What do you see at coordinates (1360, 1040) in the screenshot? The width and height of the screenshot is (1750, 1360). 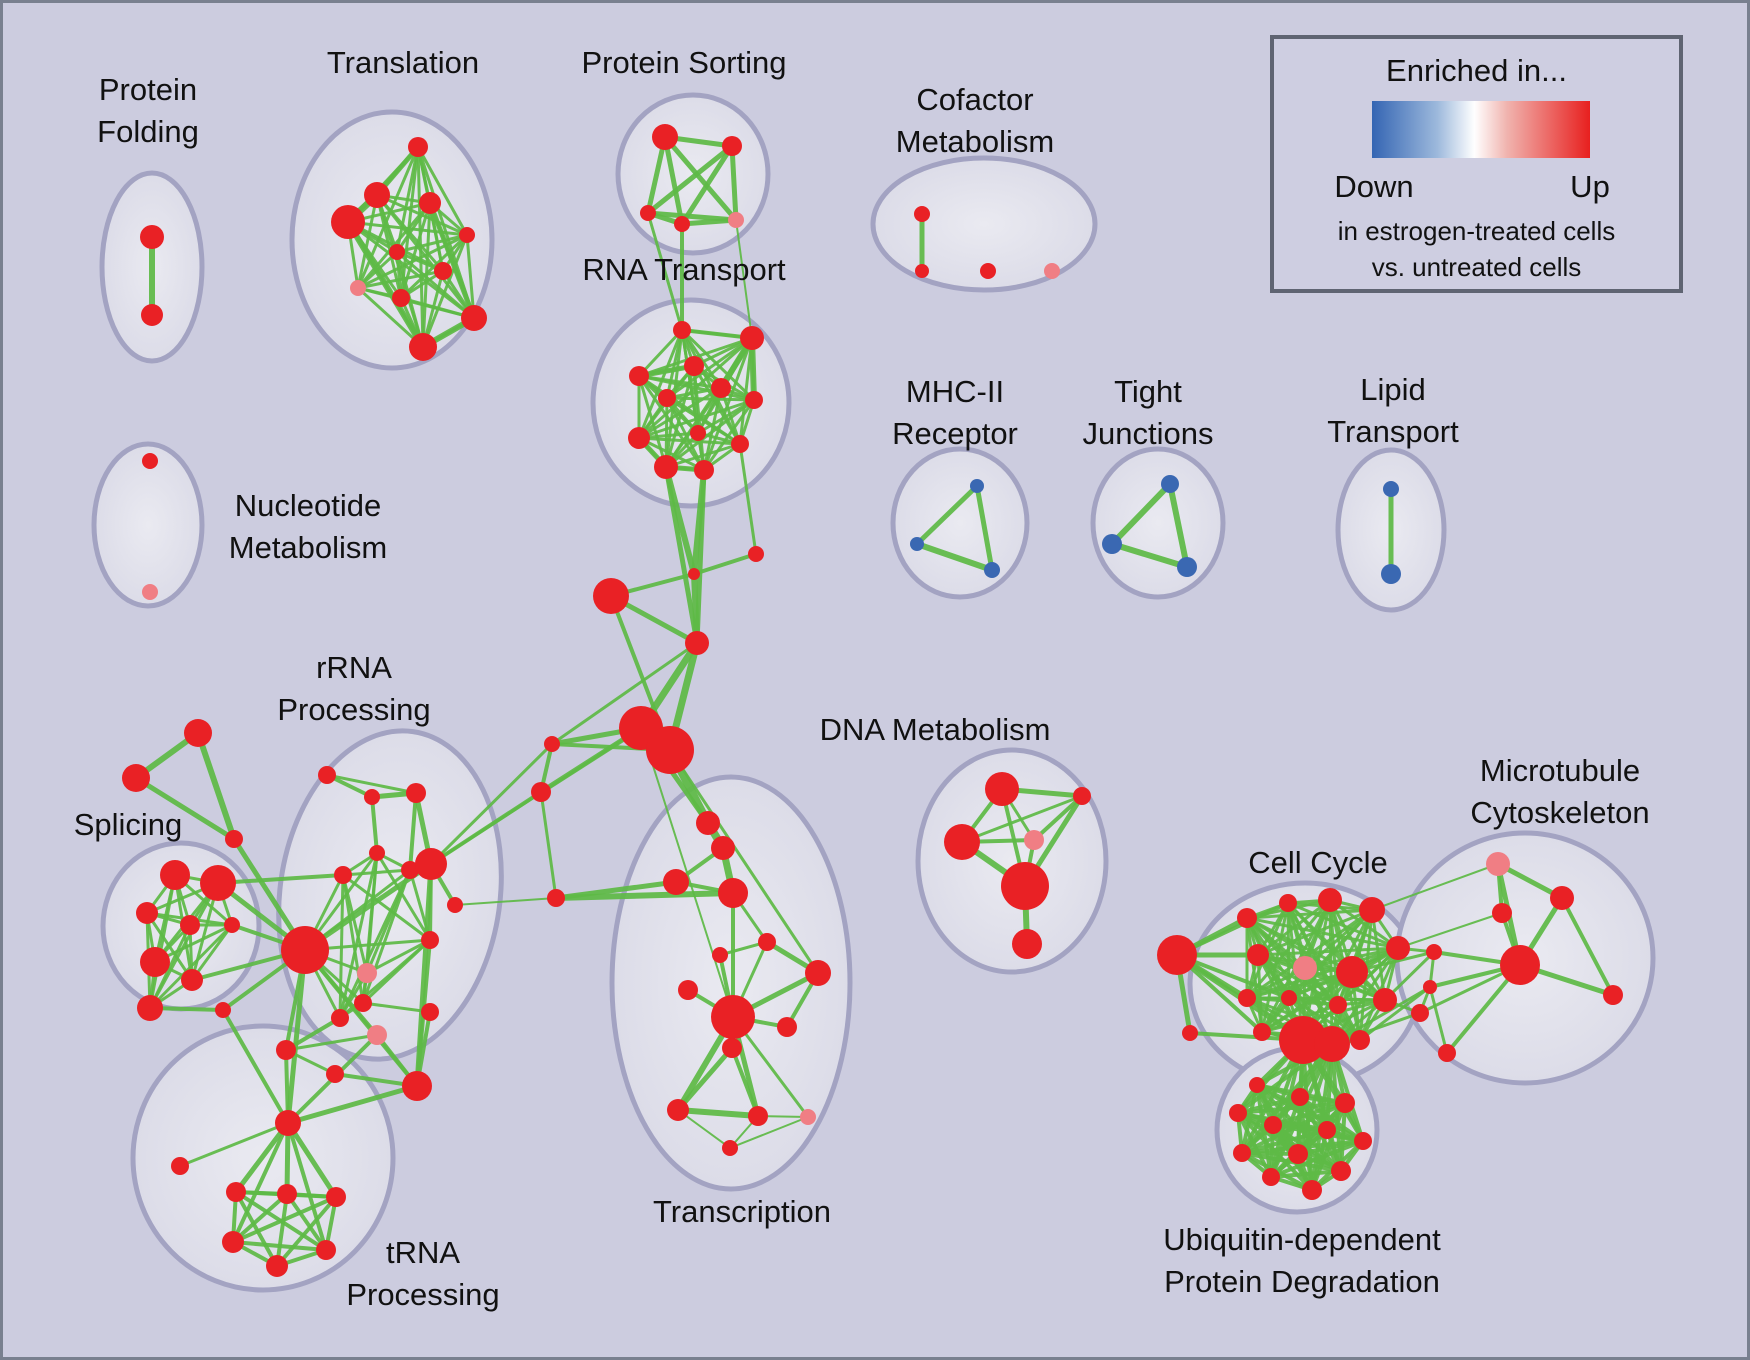 I see `node-cc16` at bounding box center [1360, 1040].